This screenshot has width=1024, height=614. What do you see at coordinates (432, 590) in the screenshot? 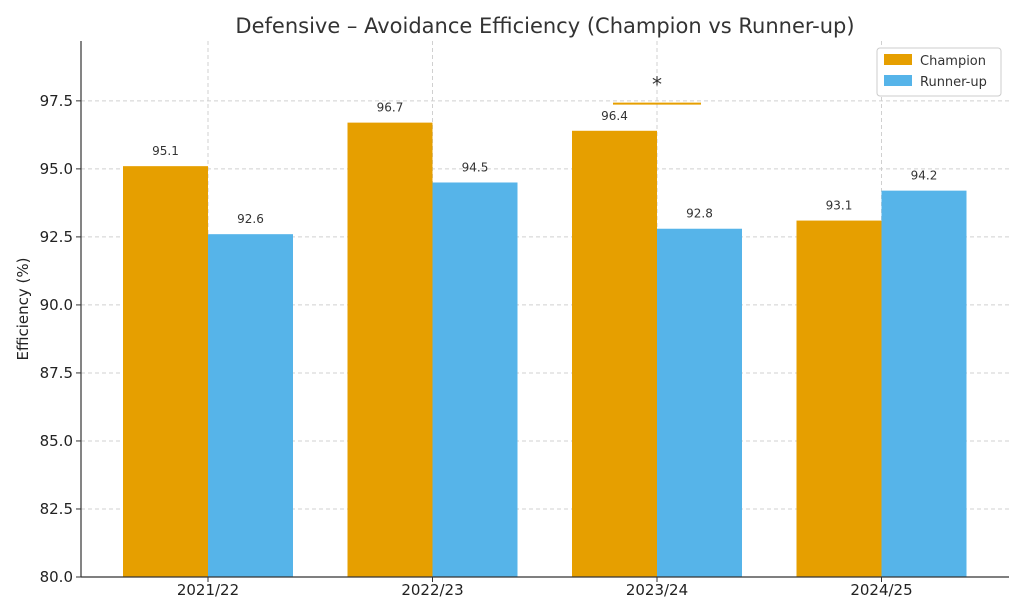
I see `x-tick-label: 2022/23` at bounding box center [432, 590].